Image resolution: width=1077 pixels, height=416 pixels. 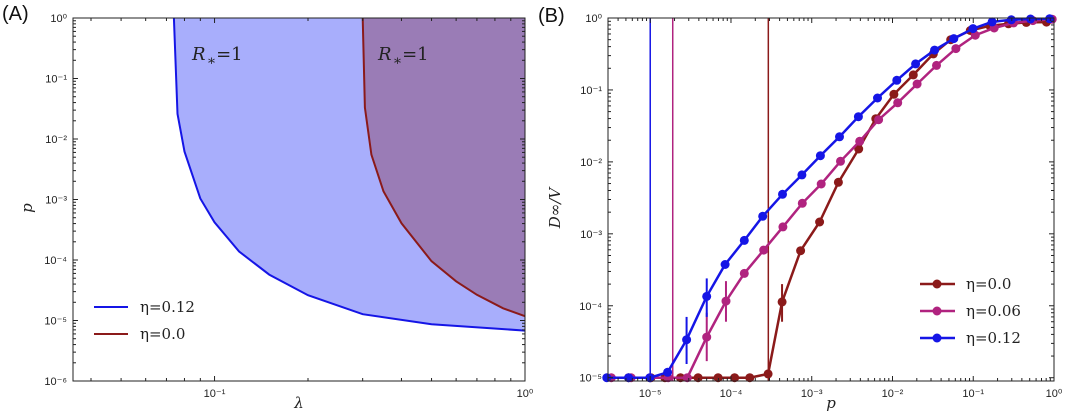 What do you see at coordinates (555, 208) in the screenshot?
I see `panel-b-ylabel: D∞/V` at bounding box center [555, 208].